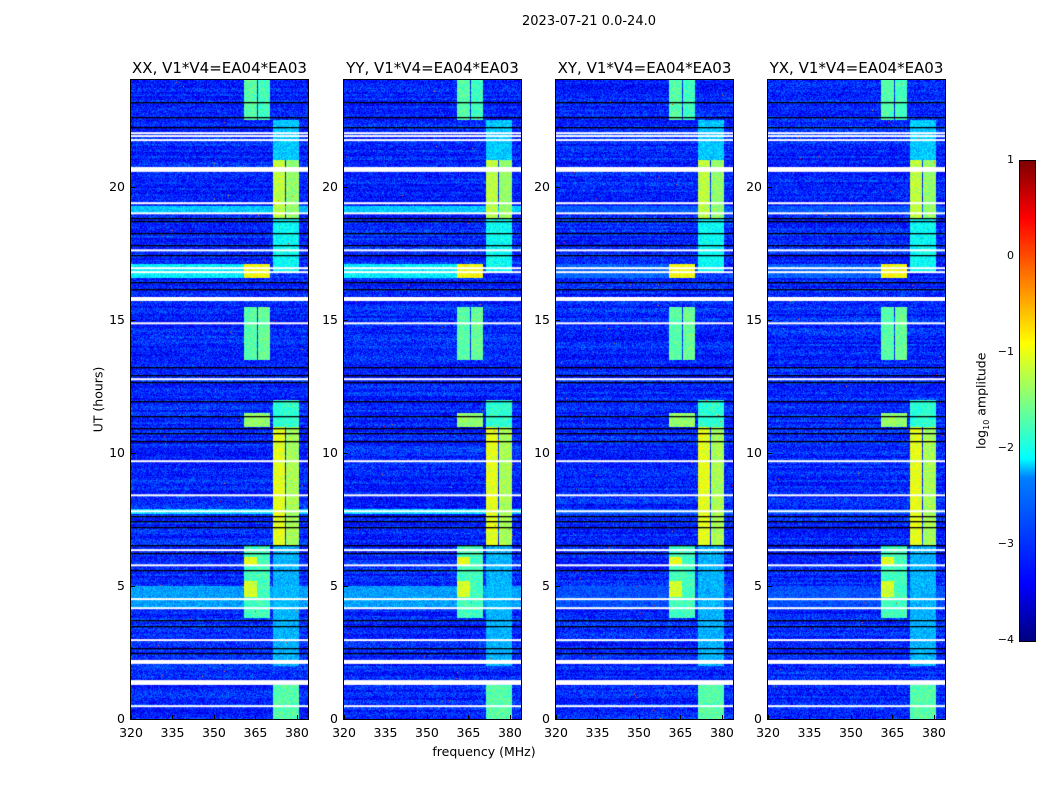 The height and width of the screenshot is (800, 1050). Describe the element at coordinates (1010, 255) in the screenshot. I see `colorbar-tick-label: 0` at that location.